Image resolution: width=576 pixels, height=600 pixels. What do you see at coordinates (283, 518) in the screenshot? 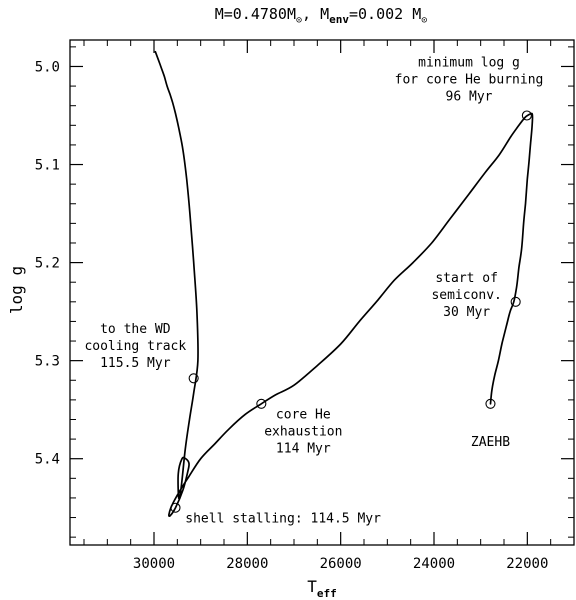
I see `annotation-shell: shell stalling: 114.5 Myr` at bounding box center [283, 518].